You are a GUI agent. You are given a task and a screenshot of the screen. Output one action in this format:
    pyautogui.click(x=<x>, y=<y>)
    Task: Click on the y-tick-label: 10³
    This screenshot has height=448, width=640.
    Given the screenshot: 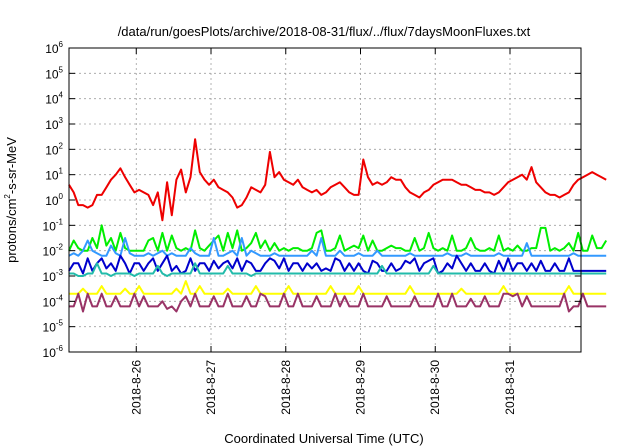 What is the action you would take?
    pyautogui.click(x=54, y=124)
    